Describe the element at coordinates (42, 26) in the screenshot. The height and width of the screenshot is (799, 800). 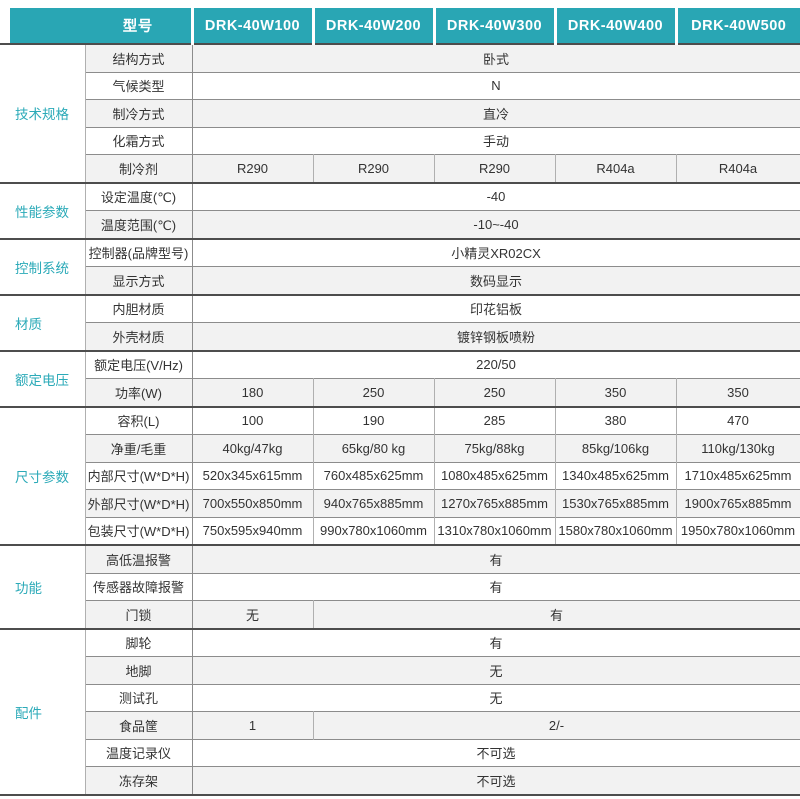
I see `header-corner` at that location.